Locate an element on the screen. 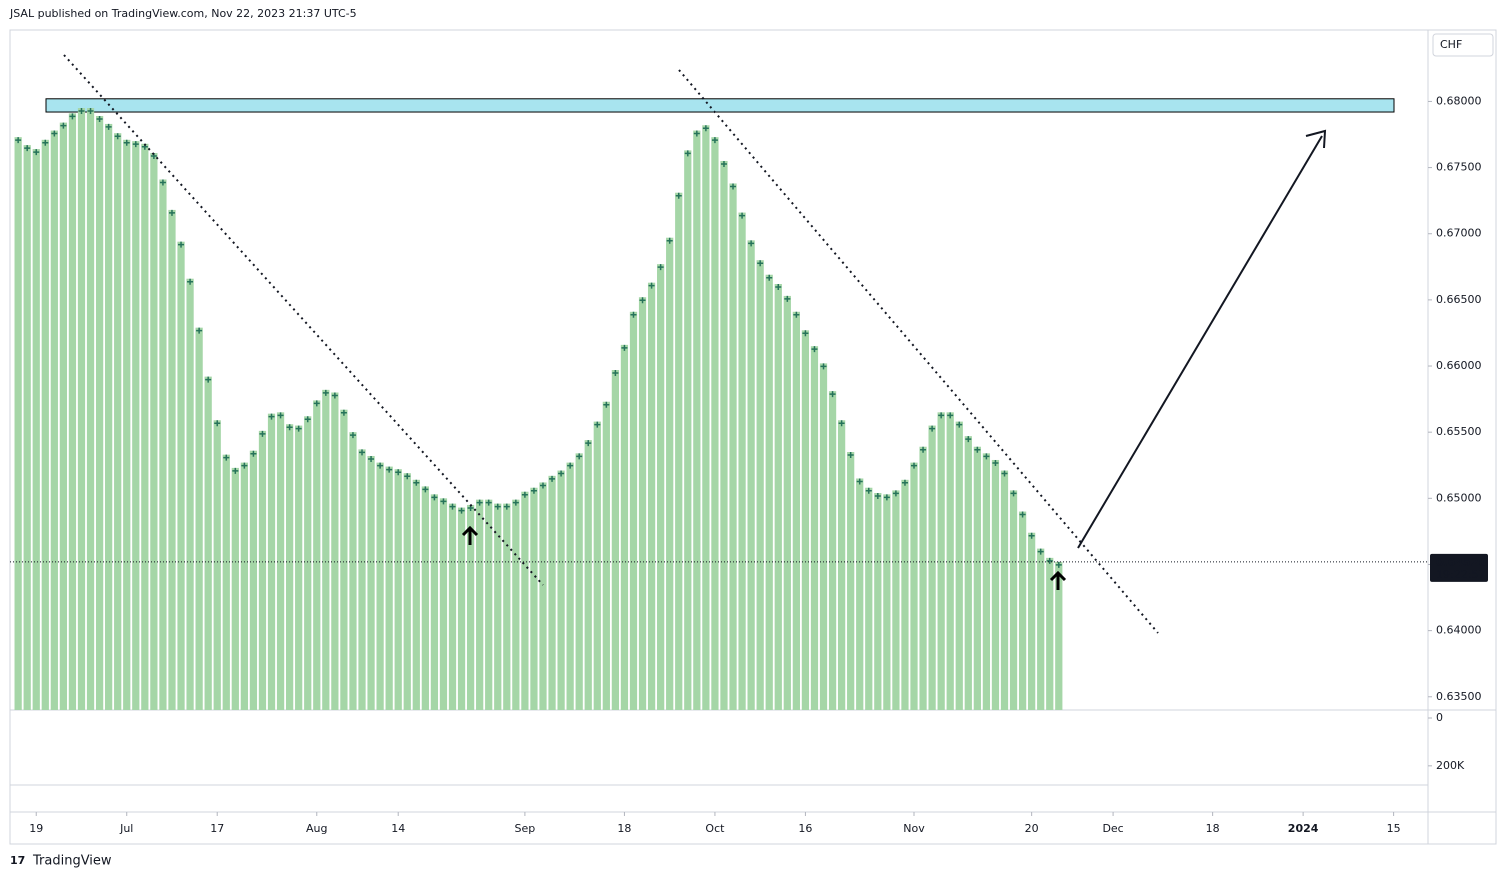 This screenshot has height=883, width=1506. x-tick-label: Sep is located at coordinates (525, 828).